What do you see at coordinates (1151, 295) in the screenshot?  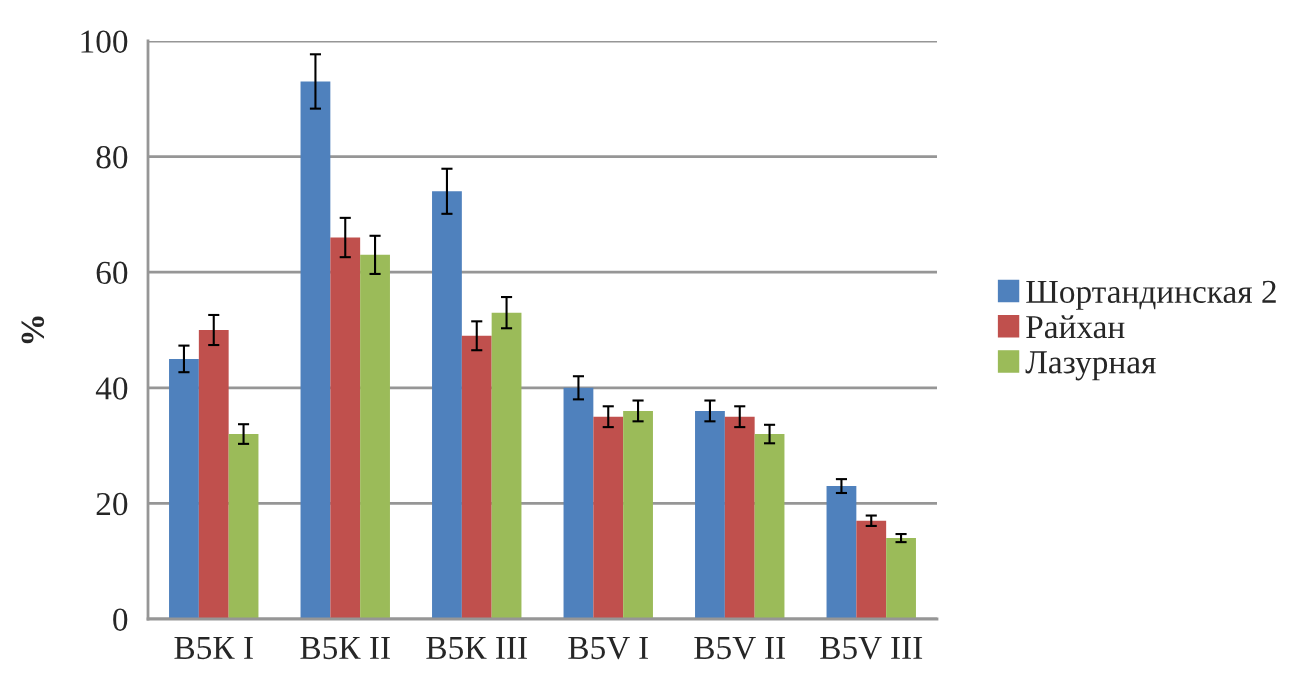 I see `legend-label: Шортандинская 2` at bounding box center [1151, 295].